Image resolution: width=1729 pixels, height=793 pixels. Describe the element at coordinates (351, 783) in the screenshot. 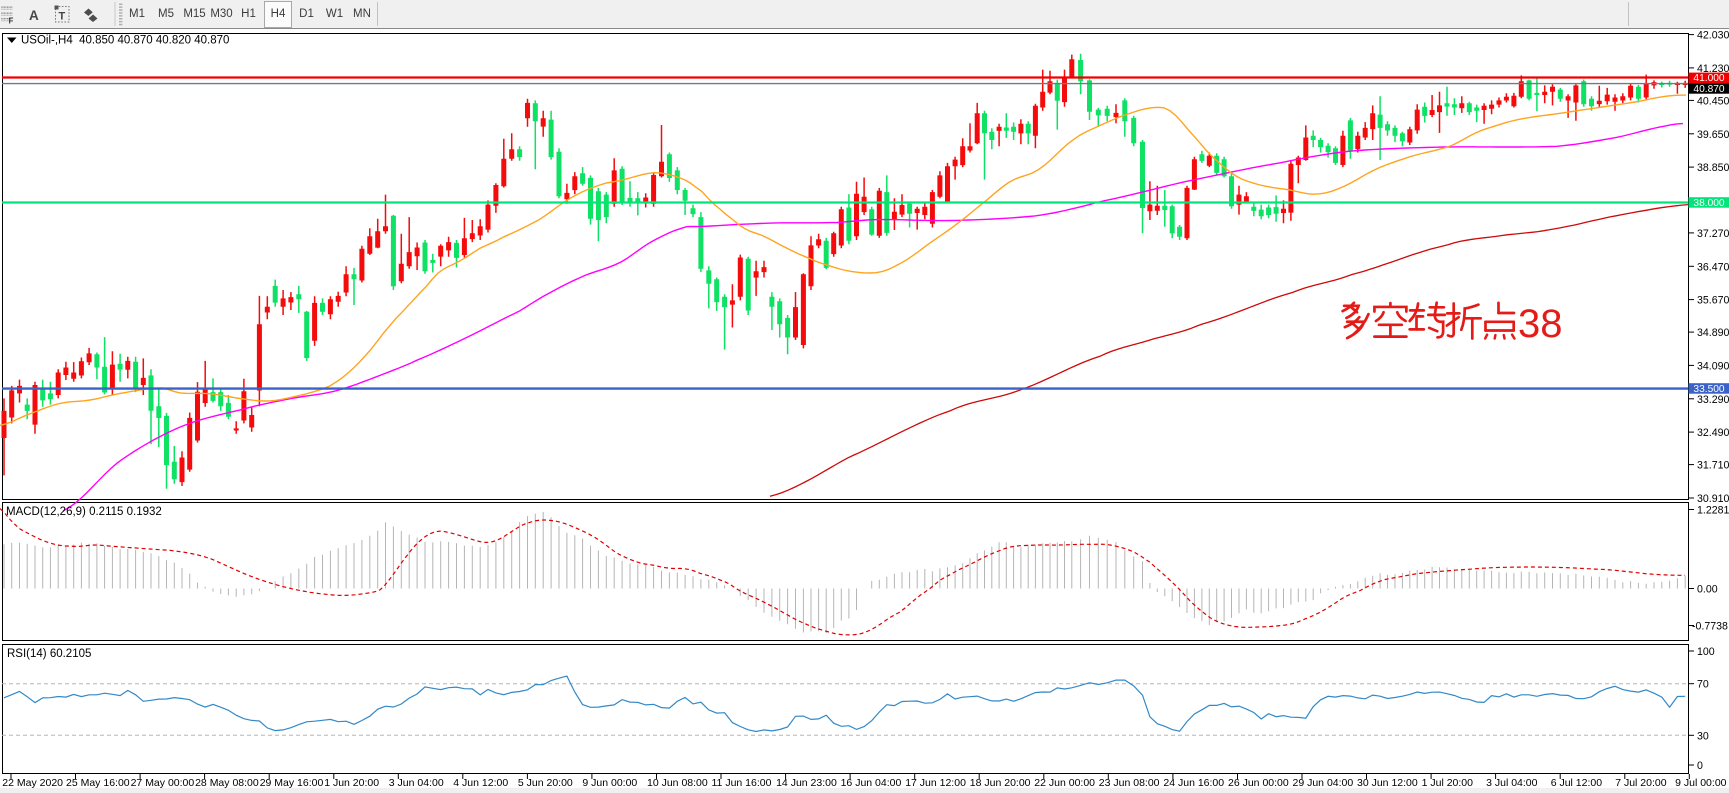

I see `svg-text: 1 Jun 20:00` at that location.